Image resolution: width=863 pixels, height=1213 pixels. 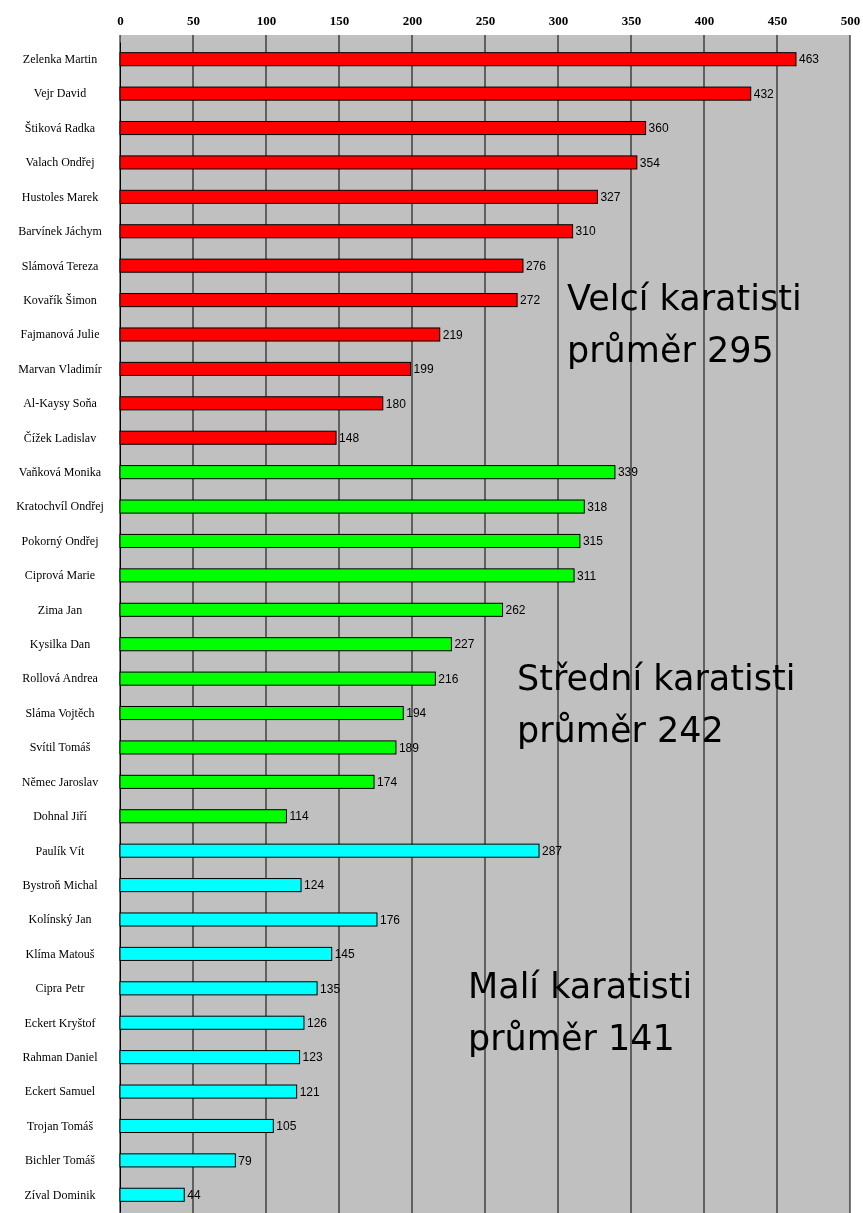 What do you see at coordinates (60, 609) in the screenshot?
I see `y-tick-label: Zima Jan` at bounding box center [60, 609].